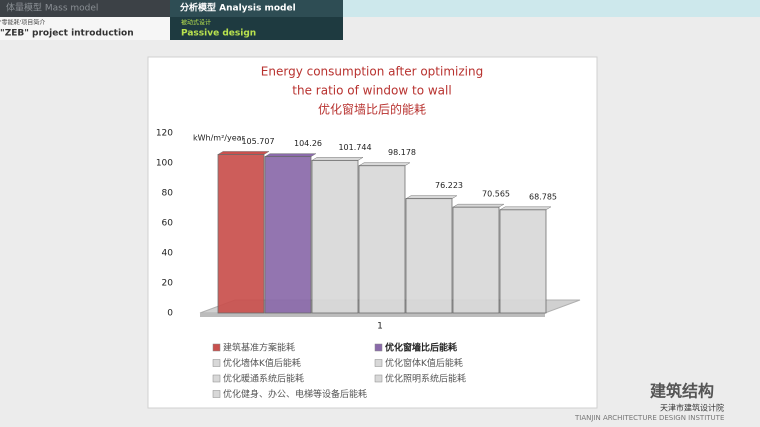 Image resolution: width=760 pixels, height=427 pixels. I want to click on chart-title: the ratio of window to wall, so click(371, 91).